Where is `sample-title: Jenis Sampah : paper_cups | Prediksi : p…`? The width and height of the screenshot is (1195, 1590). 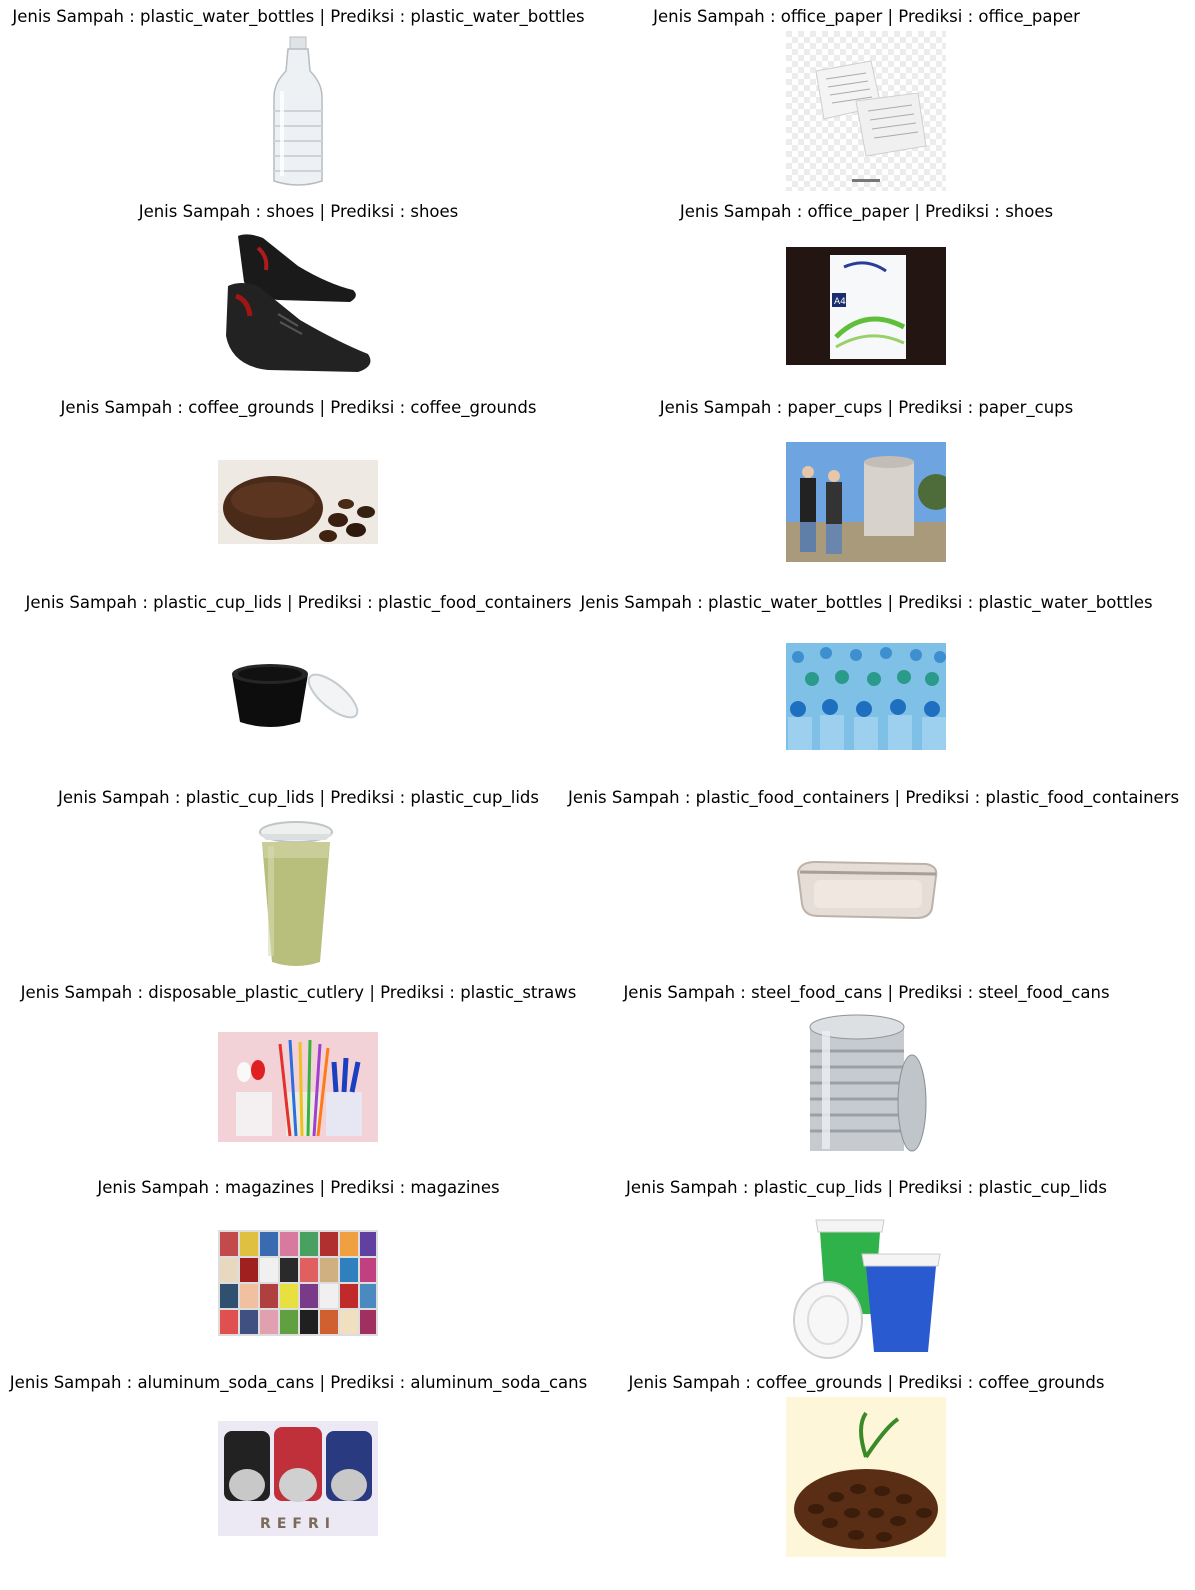 sample-title: Jenis Sampah : paper_cups | Prediksi : p… is located at coordinates (866, 407).